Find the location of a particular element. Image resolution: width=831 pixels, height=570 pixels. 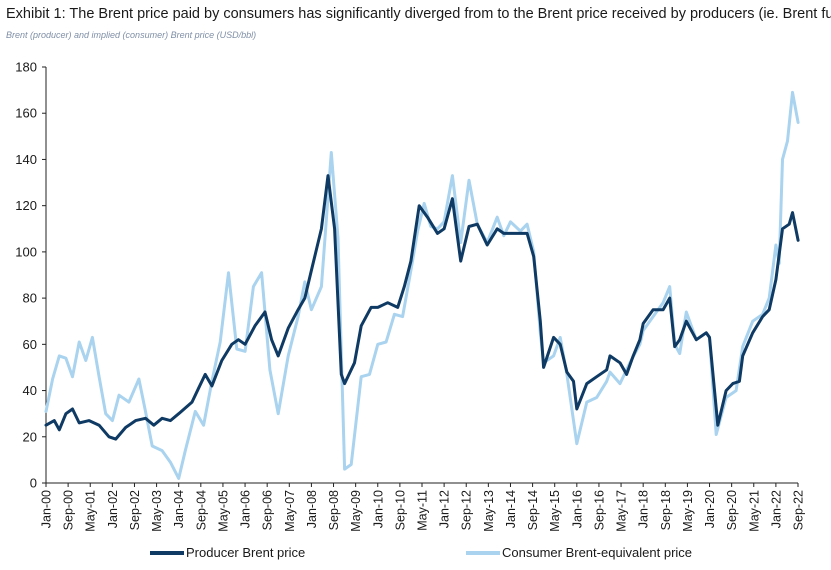

legend-producer-label: Producer Brent price is located at coordinates (246, 552).